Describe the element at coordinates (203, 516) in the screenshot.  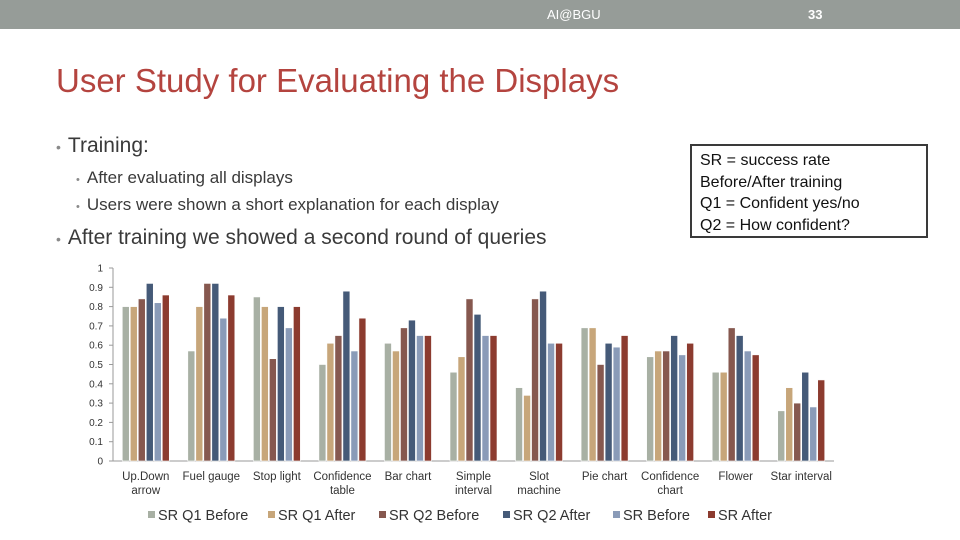
I see `legend-label: SR Q1 Before` at that location.